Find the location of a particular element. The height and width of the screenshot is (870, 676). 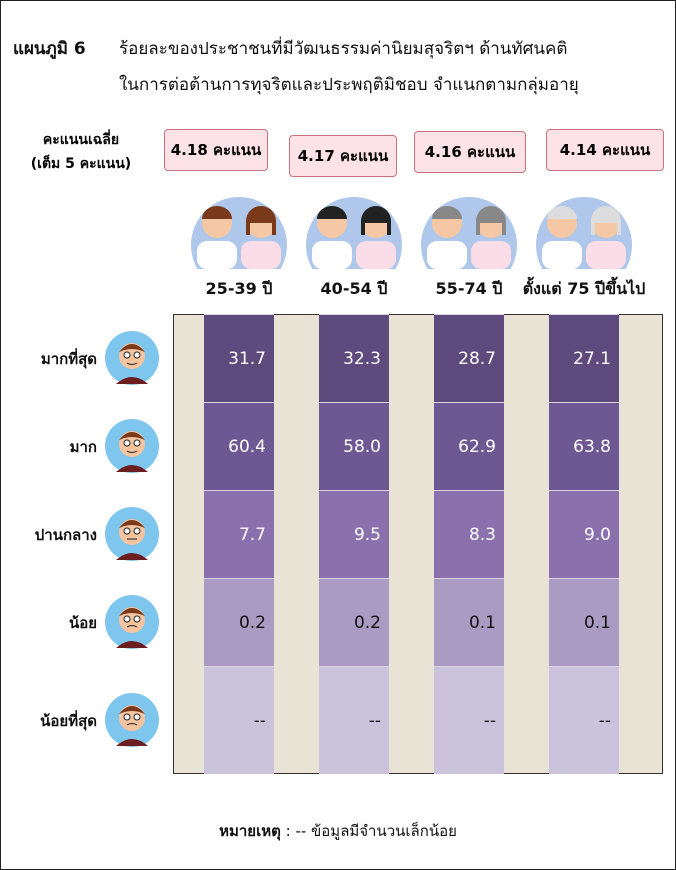

cell: 62.9 is located at coordinates (469, 446).